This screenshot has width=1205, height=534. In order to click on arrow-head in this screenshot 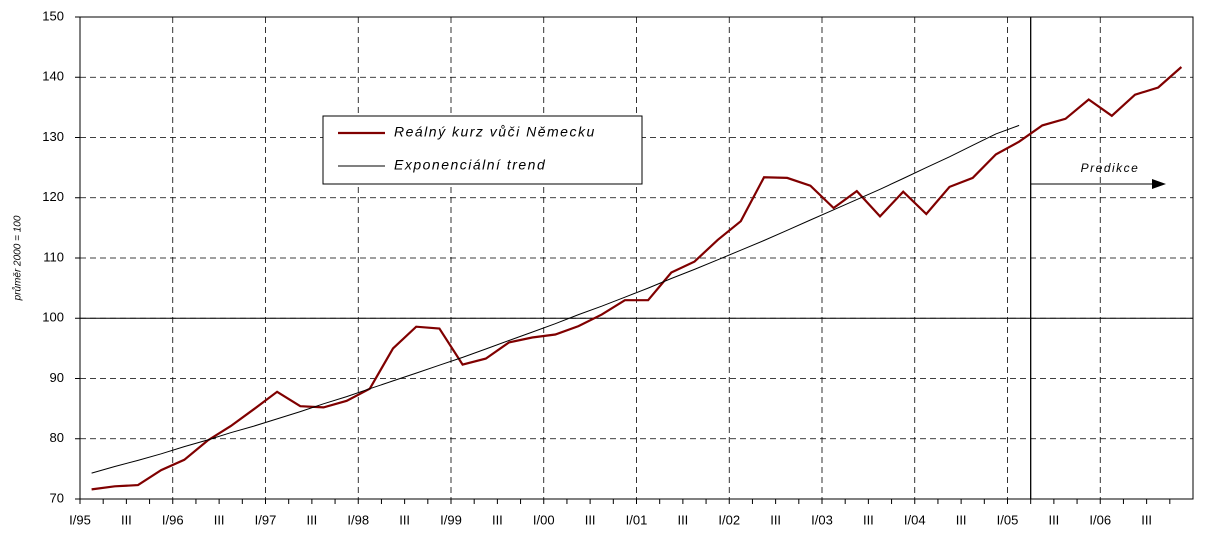, I will do `click(1159, 184)`.